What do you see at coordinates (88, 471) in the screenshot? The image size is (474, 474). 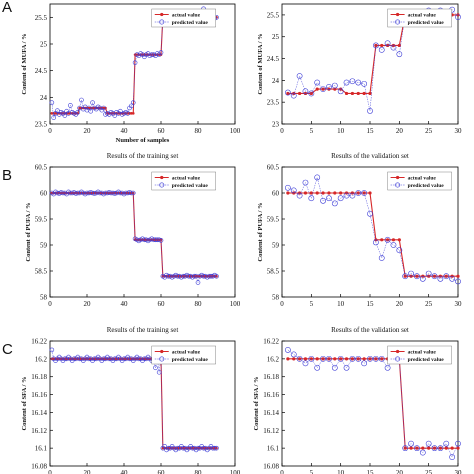 I see `x-tick-label: 20` at bounding box center [88, 471].